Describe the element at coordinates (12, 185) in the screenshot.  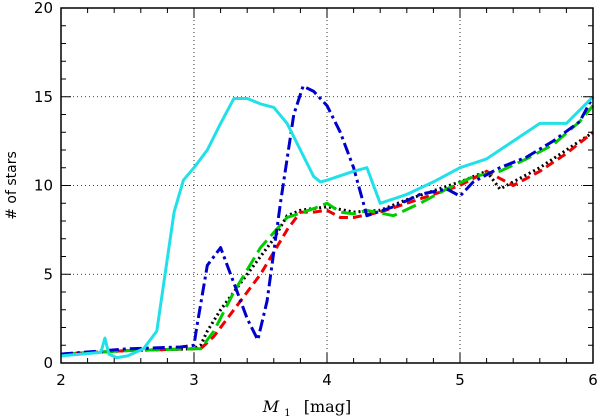
I see `y-axis-label: # of stars` at that location.